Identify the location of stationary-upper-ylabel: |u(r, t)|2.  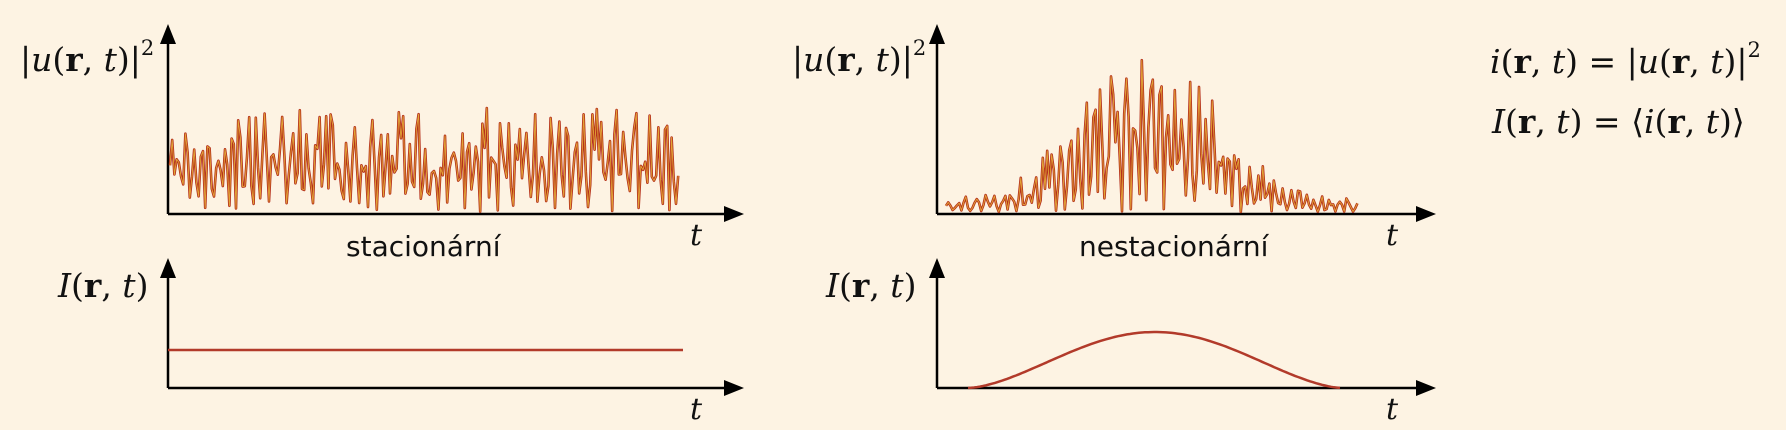
(87, 58).